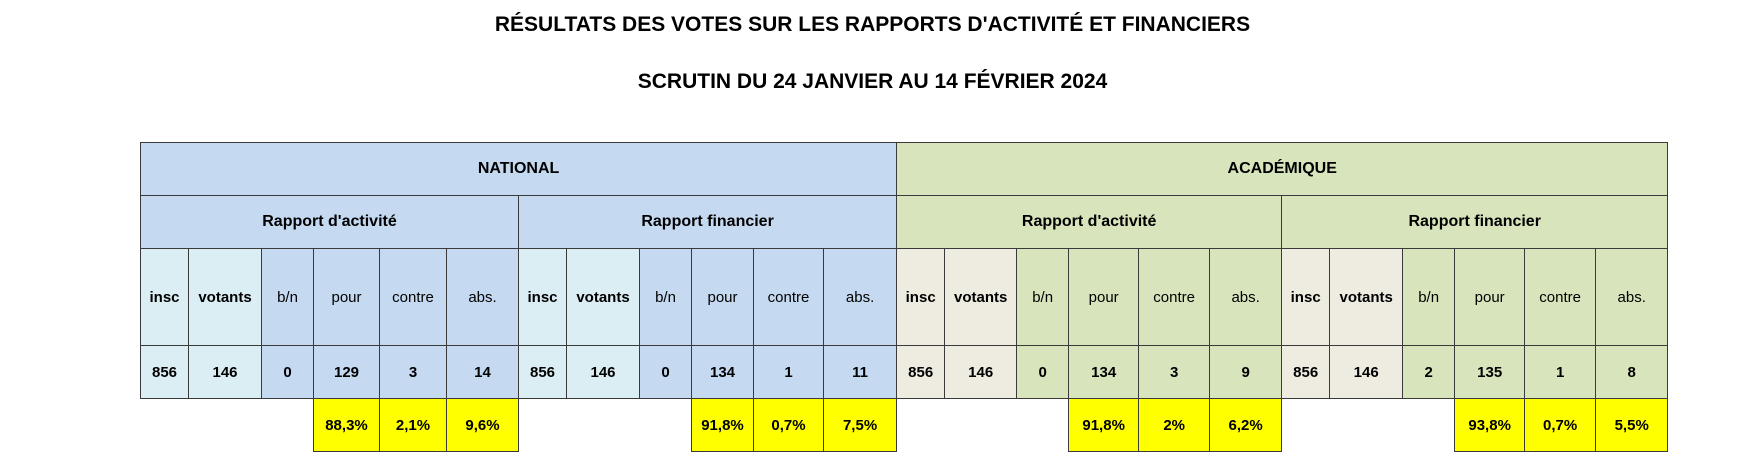  Describe the element at coordinates (482, 372) in the screenshot. I see `value-abs: 14` at that location.